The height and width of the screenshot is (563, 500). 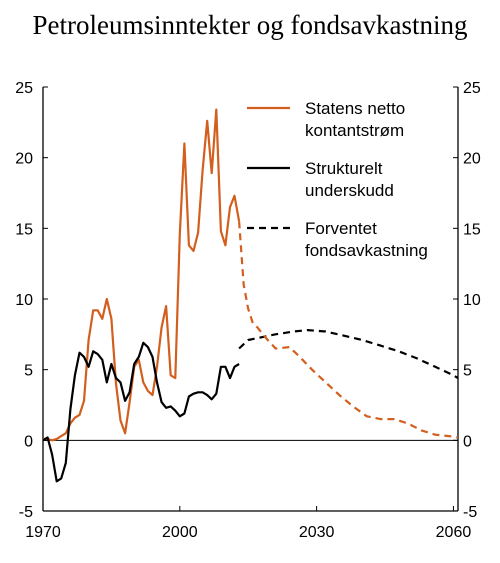 I want to click on legend-label-2-line2: underskudd, so click(x=349, y=190).